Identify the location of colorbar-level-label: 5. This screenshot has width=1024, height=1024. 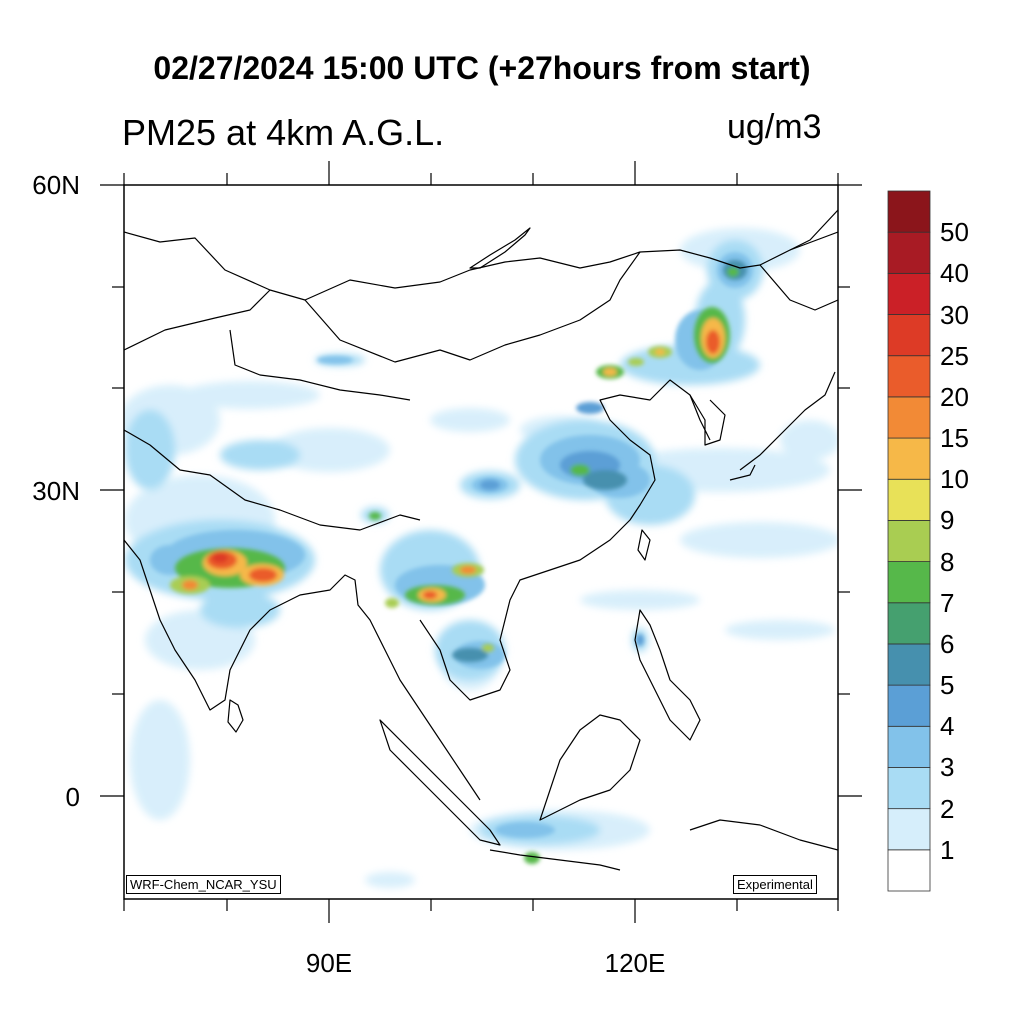
(947, 685).